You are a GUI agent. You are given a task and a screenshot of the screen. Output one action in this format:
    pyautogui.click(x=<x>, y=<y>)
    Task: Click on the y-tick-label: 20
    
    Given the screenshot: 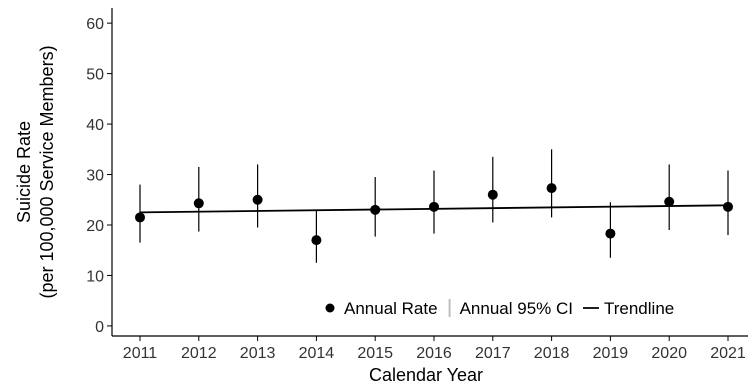 What is the action you would take?
    pyautogui.click(x=95, y=226)
    